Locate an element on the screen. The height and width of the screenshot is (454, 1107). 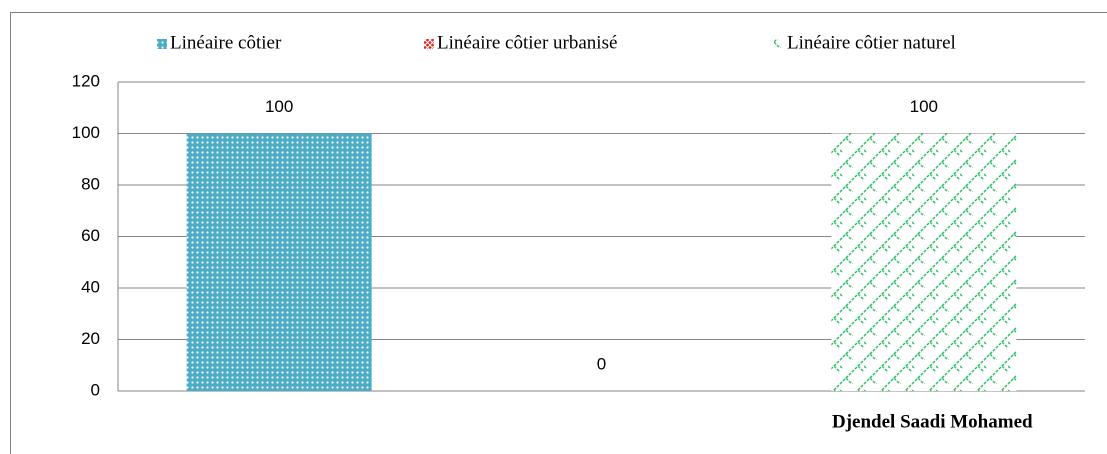
y-tick-label: 100 is located at coordinates (86, 132).